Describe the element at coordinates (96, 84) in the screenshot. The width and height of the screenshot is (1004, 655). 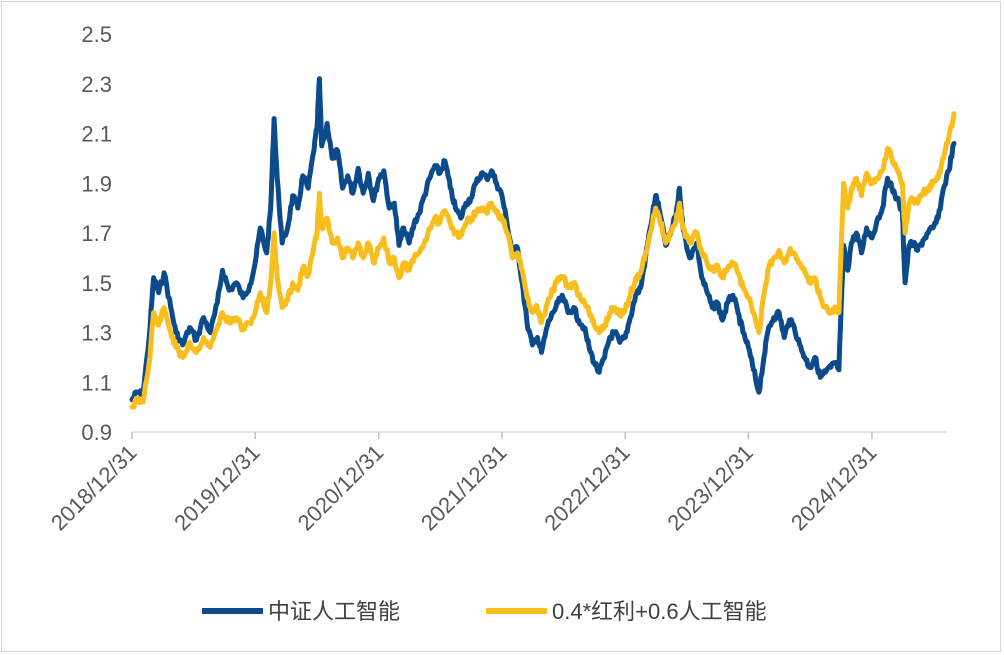
I see `y-tick-label: 2.3` at that location.